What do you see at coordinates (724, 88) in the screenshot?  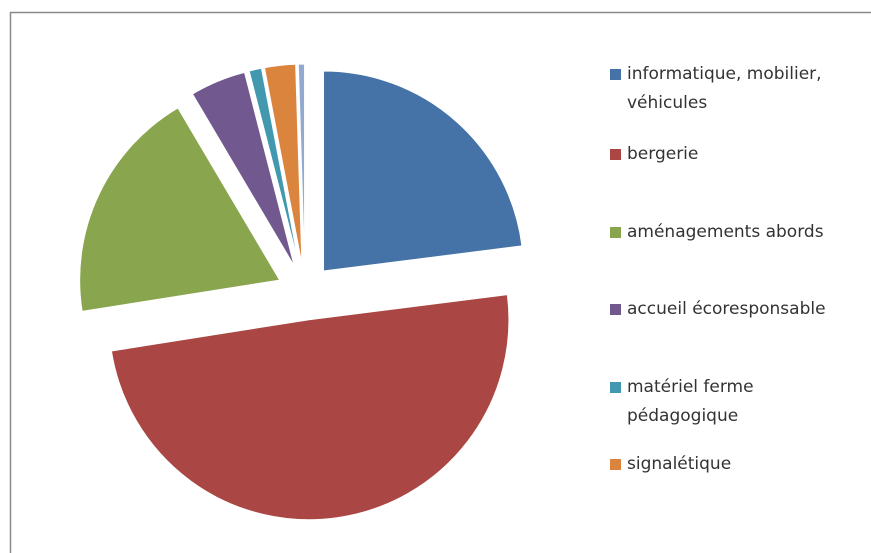 I see `legend-label: informatique, mobilier, véhicules` at bounding box center [724, 88].